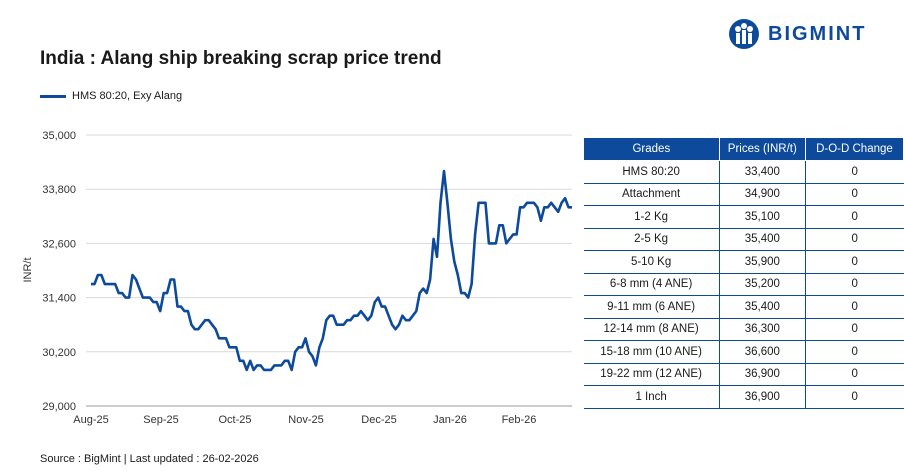 The image size is (904, 471). Describe the element at coordinates (762, 262) in the screenshot. I see `price-cell: 35,900` at that location.